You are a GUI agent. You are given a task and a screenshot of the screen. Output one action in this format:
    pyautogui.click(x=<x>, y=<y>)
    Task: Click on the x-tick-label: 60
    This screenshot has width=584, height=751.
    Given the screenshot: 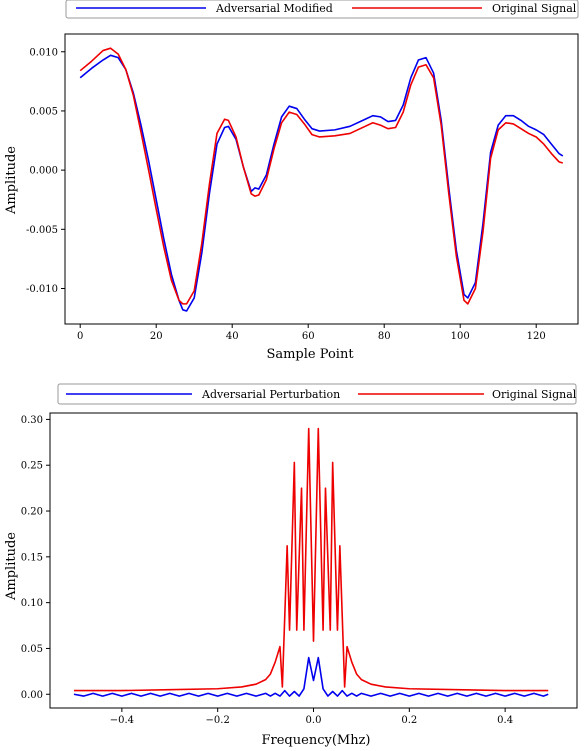 What is the action you would take?
    pyautogui.click(x=308, y=336)
    